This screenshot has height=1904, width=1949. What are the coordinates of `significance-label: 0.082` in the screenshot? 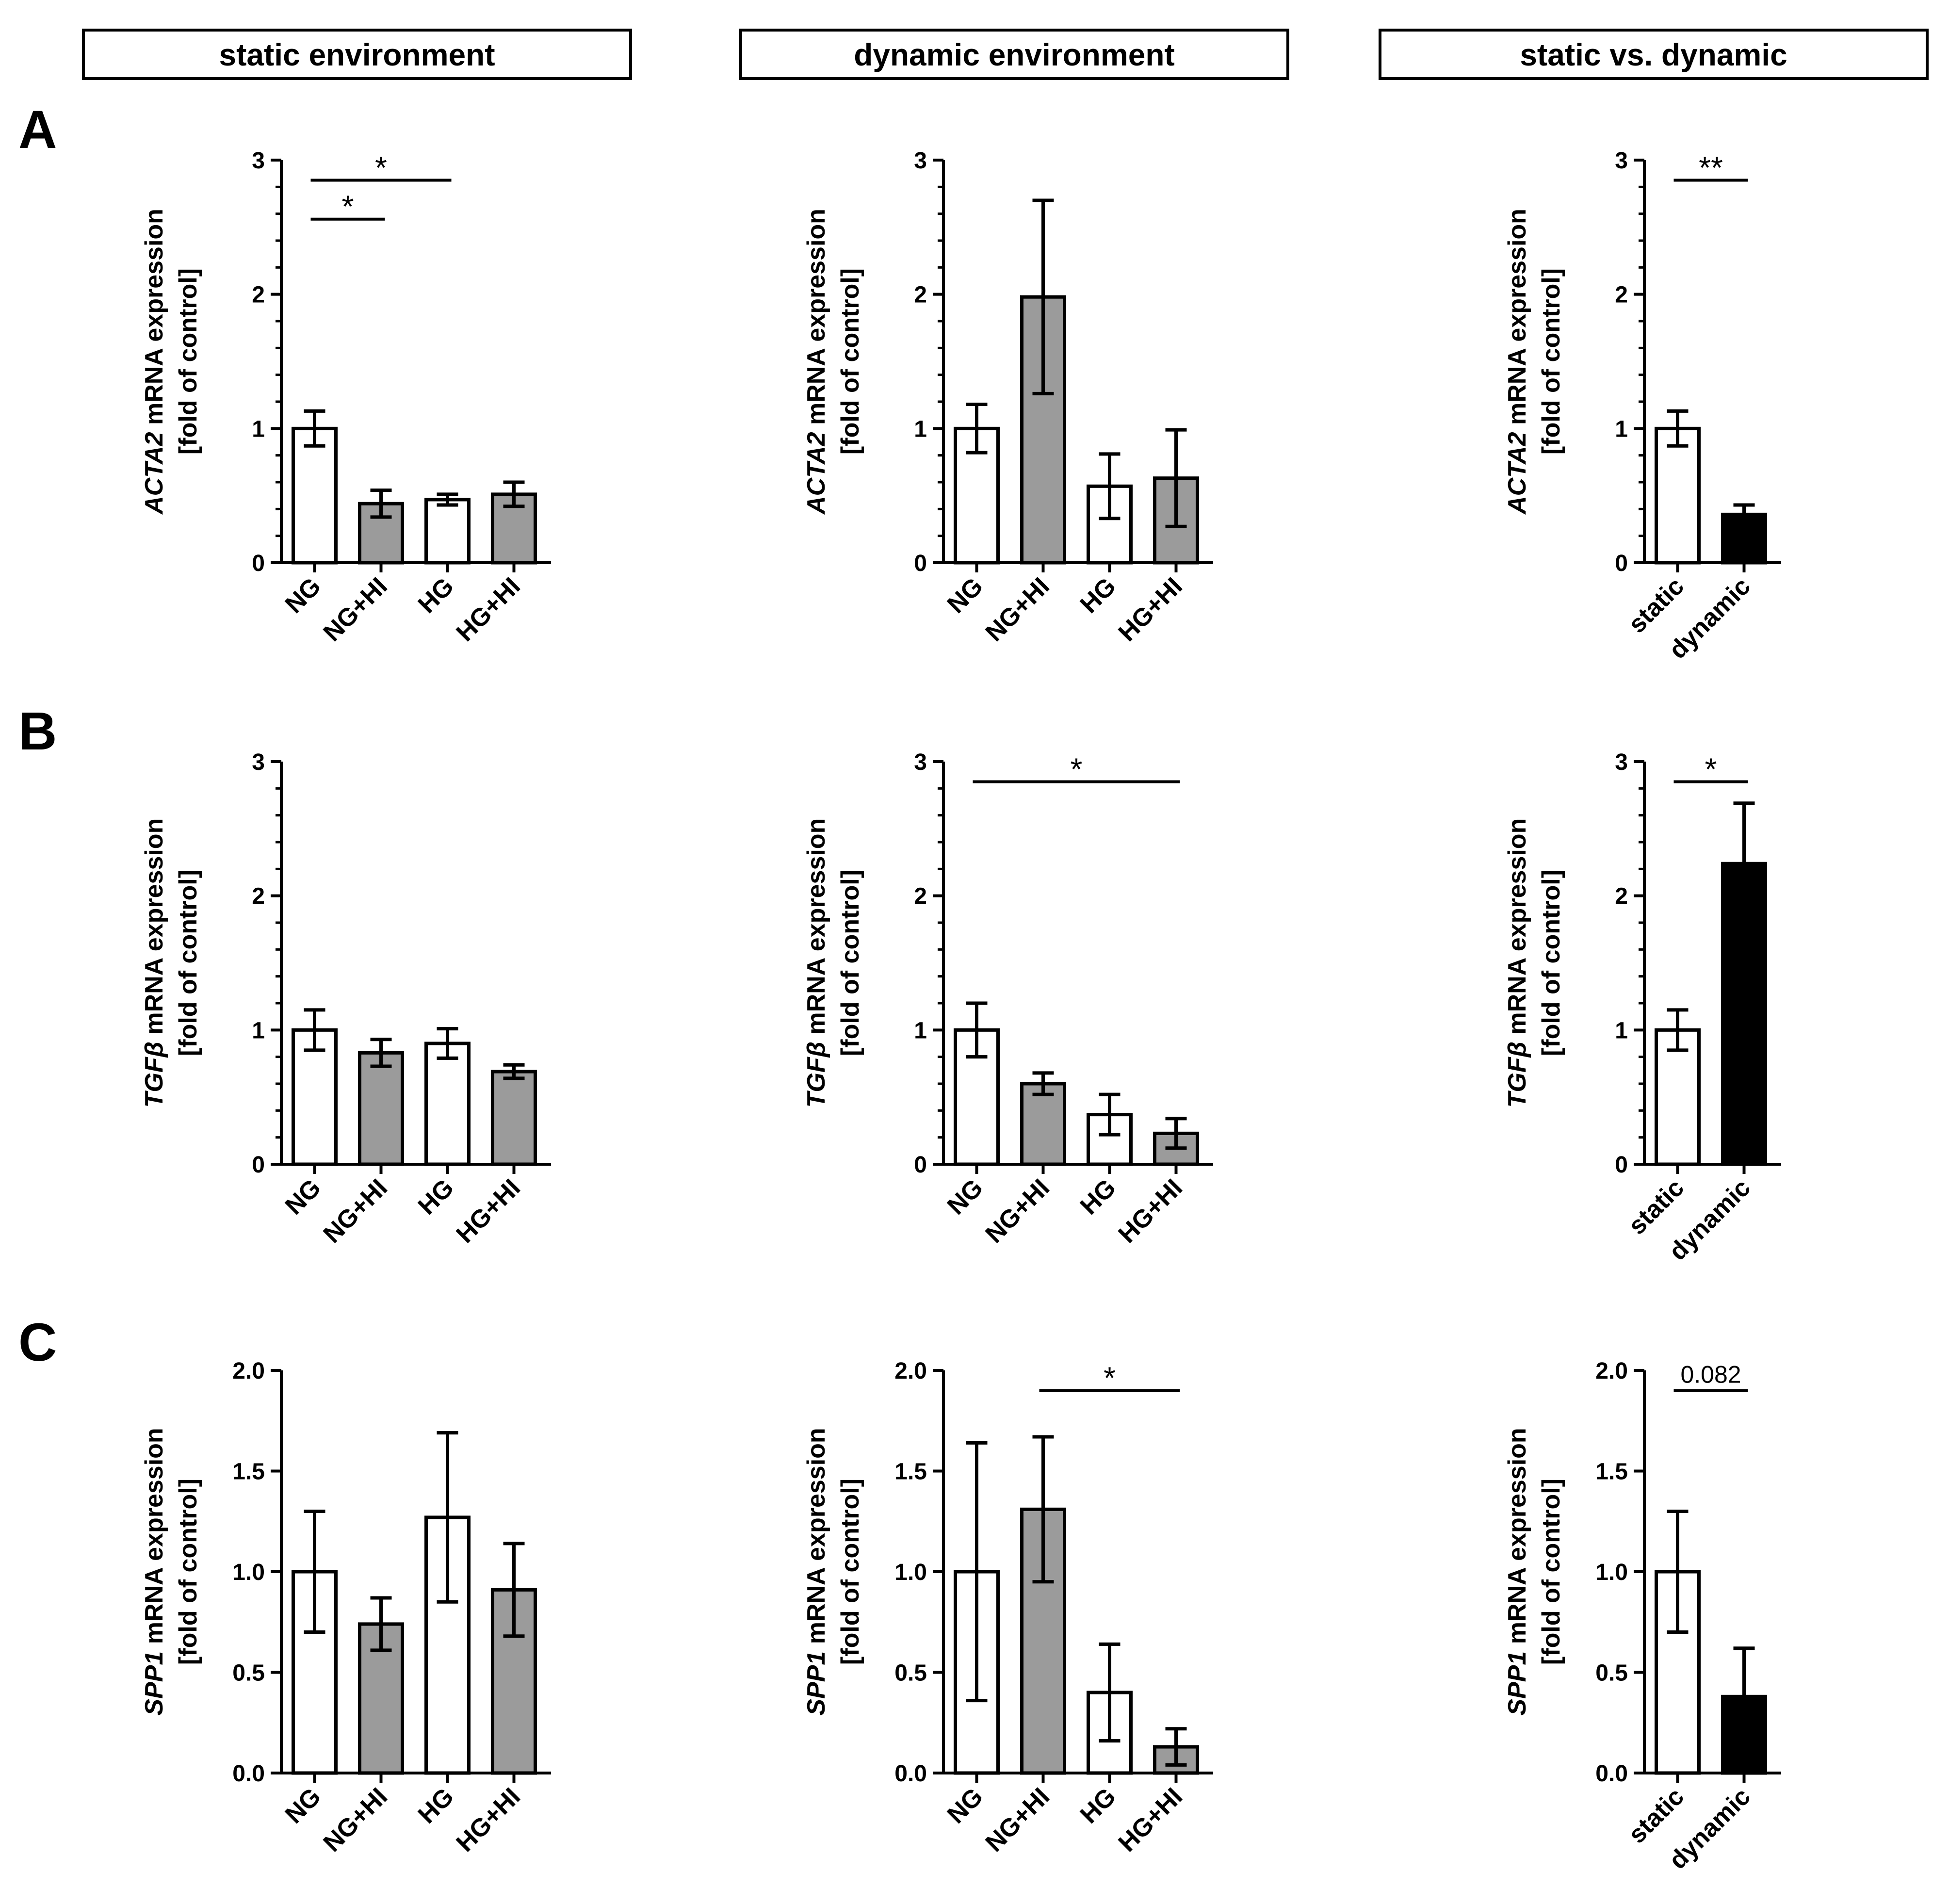 It's located at (1710, 1374).